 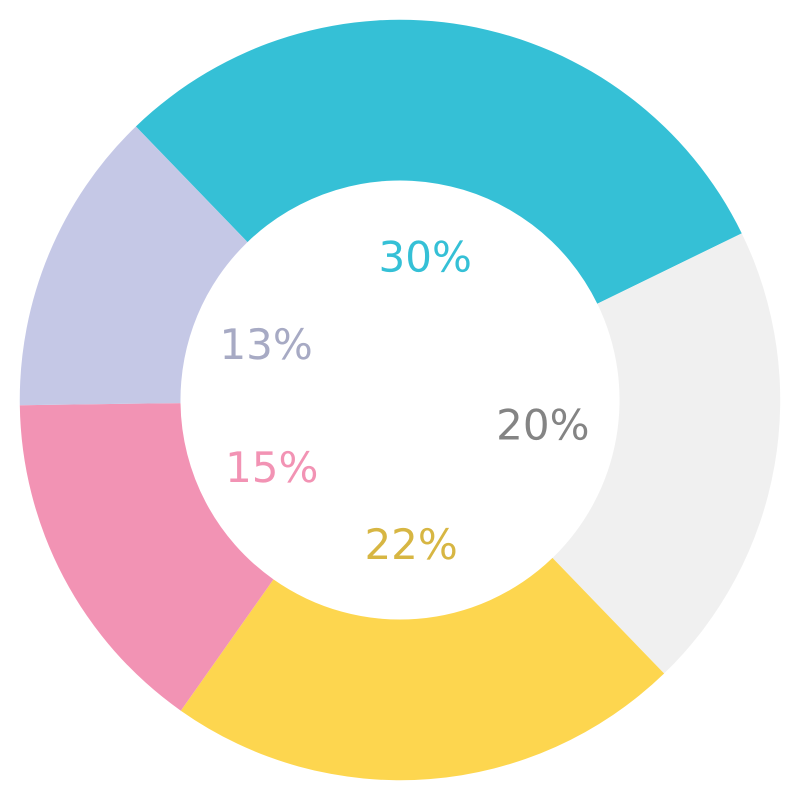 What do you see at coordinates (411, 545) in the screenshot?
I see `data-label: 22%` at bounding box center [411, 545].